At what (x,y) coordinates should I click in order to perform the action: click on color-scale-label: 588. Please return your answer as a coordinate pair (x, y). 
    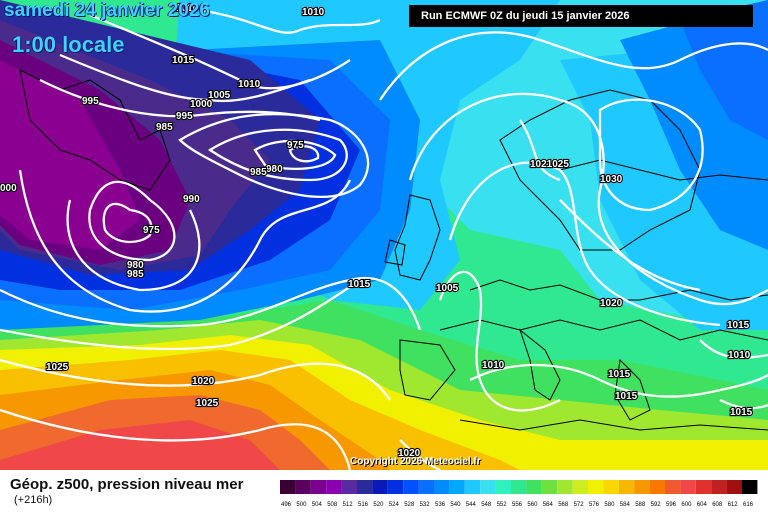
    Looking at the image, I should click on (640, 505).